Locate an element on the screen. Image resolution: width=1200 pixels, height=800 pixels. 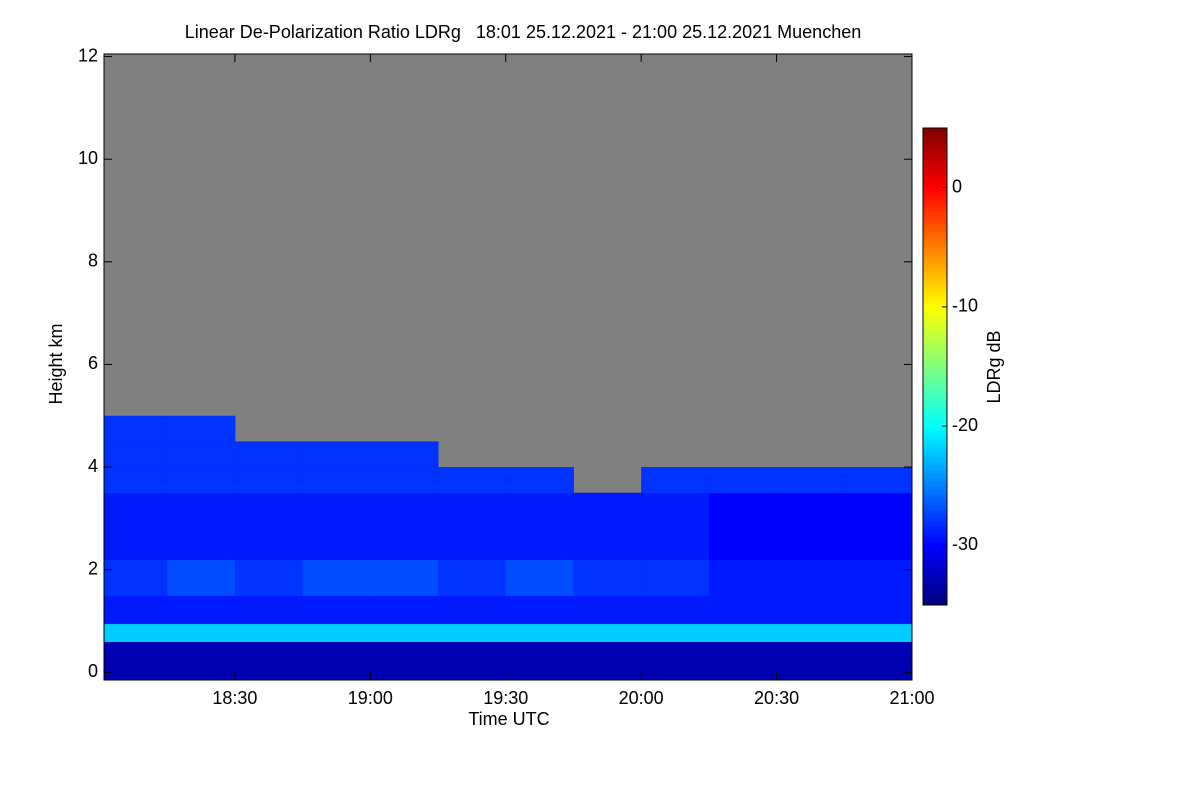
y-tick-label: 6 is located at coordinates (93, 363).